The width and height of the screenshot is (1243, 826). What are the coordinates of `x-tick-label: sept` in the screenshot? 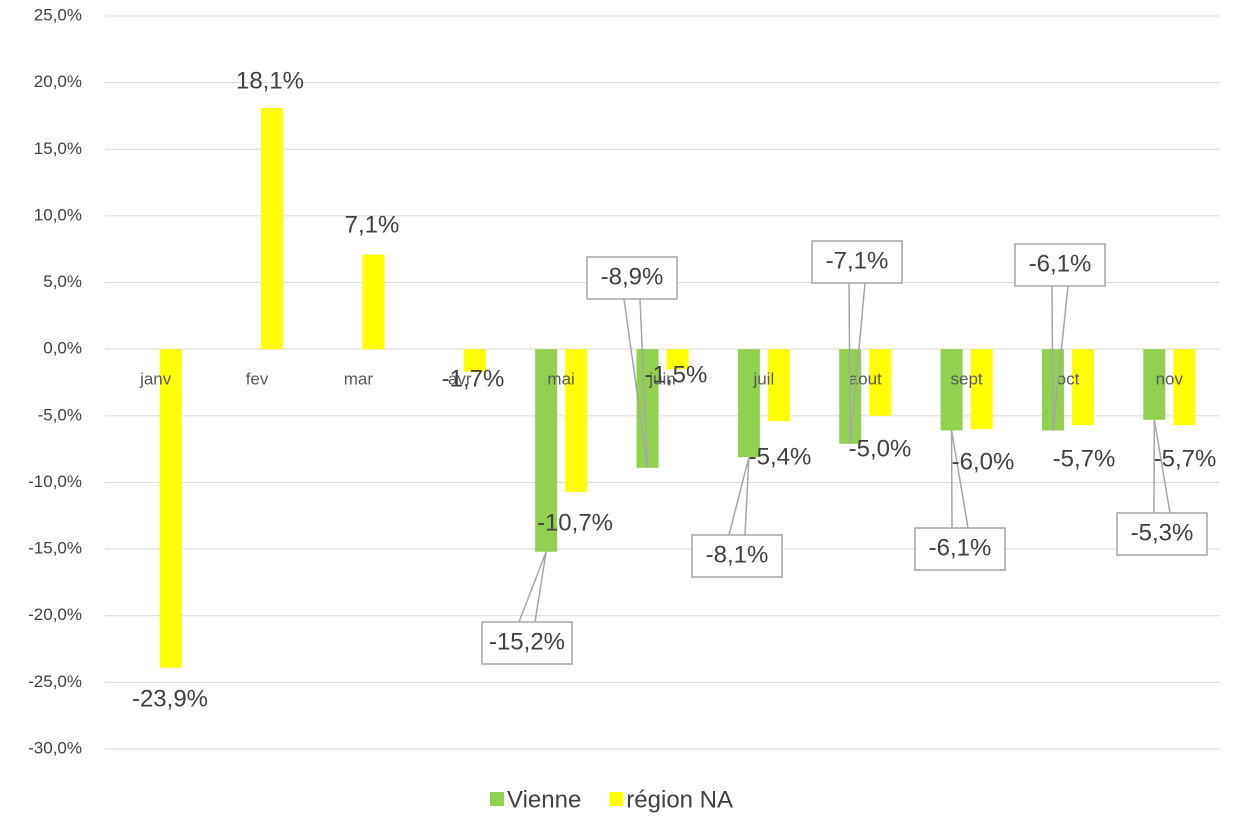 It's located at (967, 378).